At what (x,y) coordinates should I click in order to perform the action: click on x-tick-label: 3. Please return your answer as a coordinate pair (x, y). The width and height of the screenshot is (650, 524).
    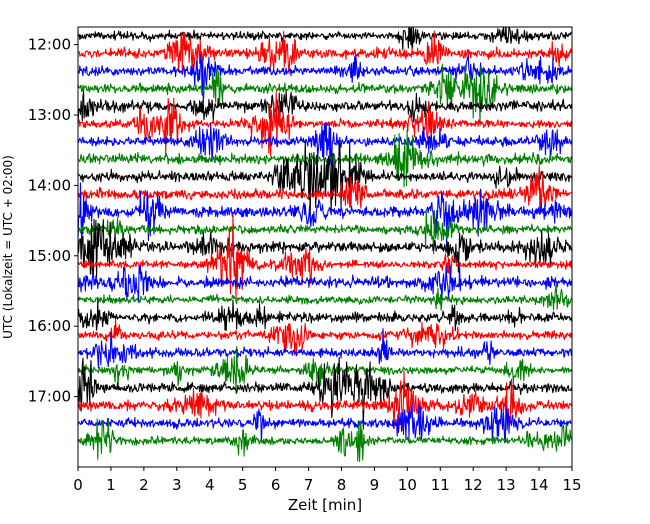
    Looking at the image, I should click on (177, 485).